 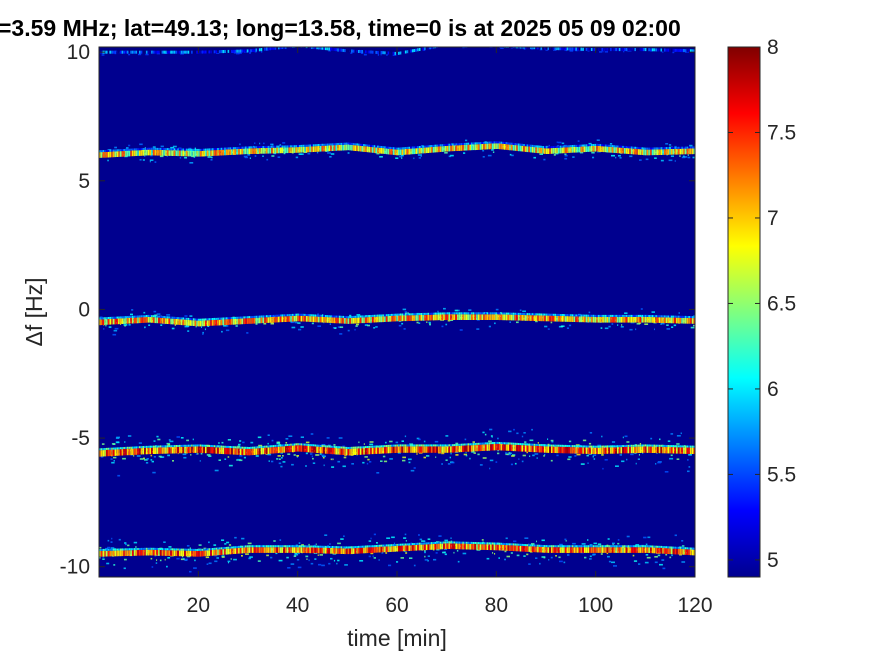 What do you see at coordinates (694, 605) in the screenshot?
I see `x-tick-label: 120` at bounding box center [694, 605].